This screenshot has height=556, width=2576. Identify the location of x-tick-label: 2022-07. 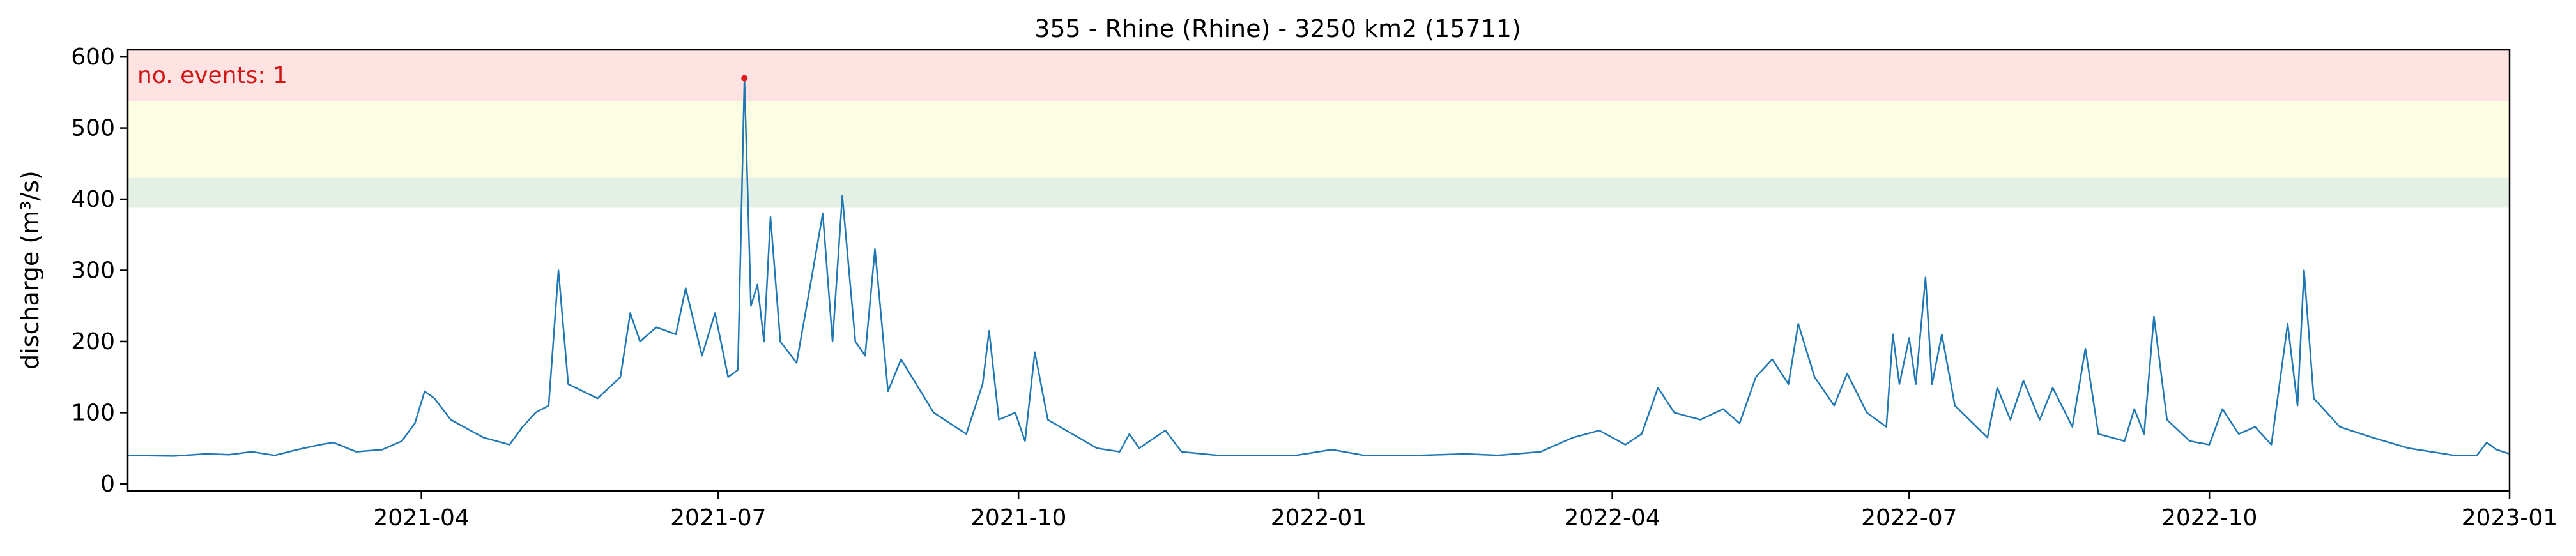
(1909, 518).